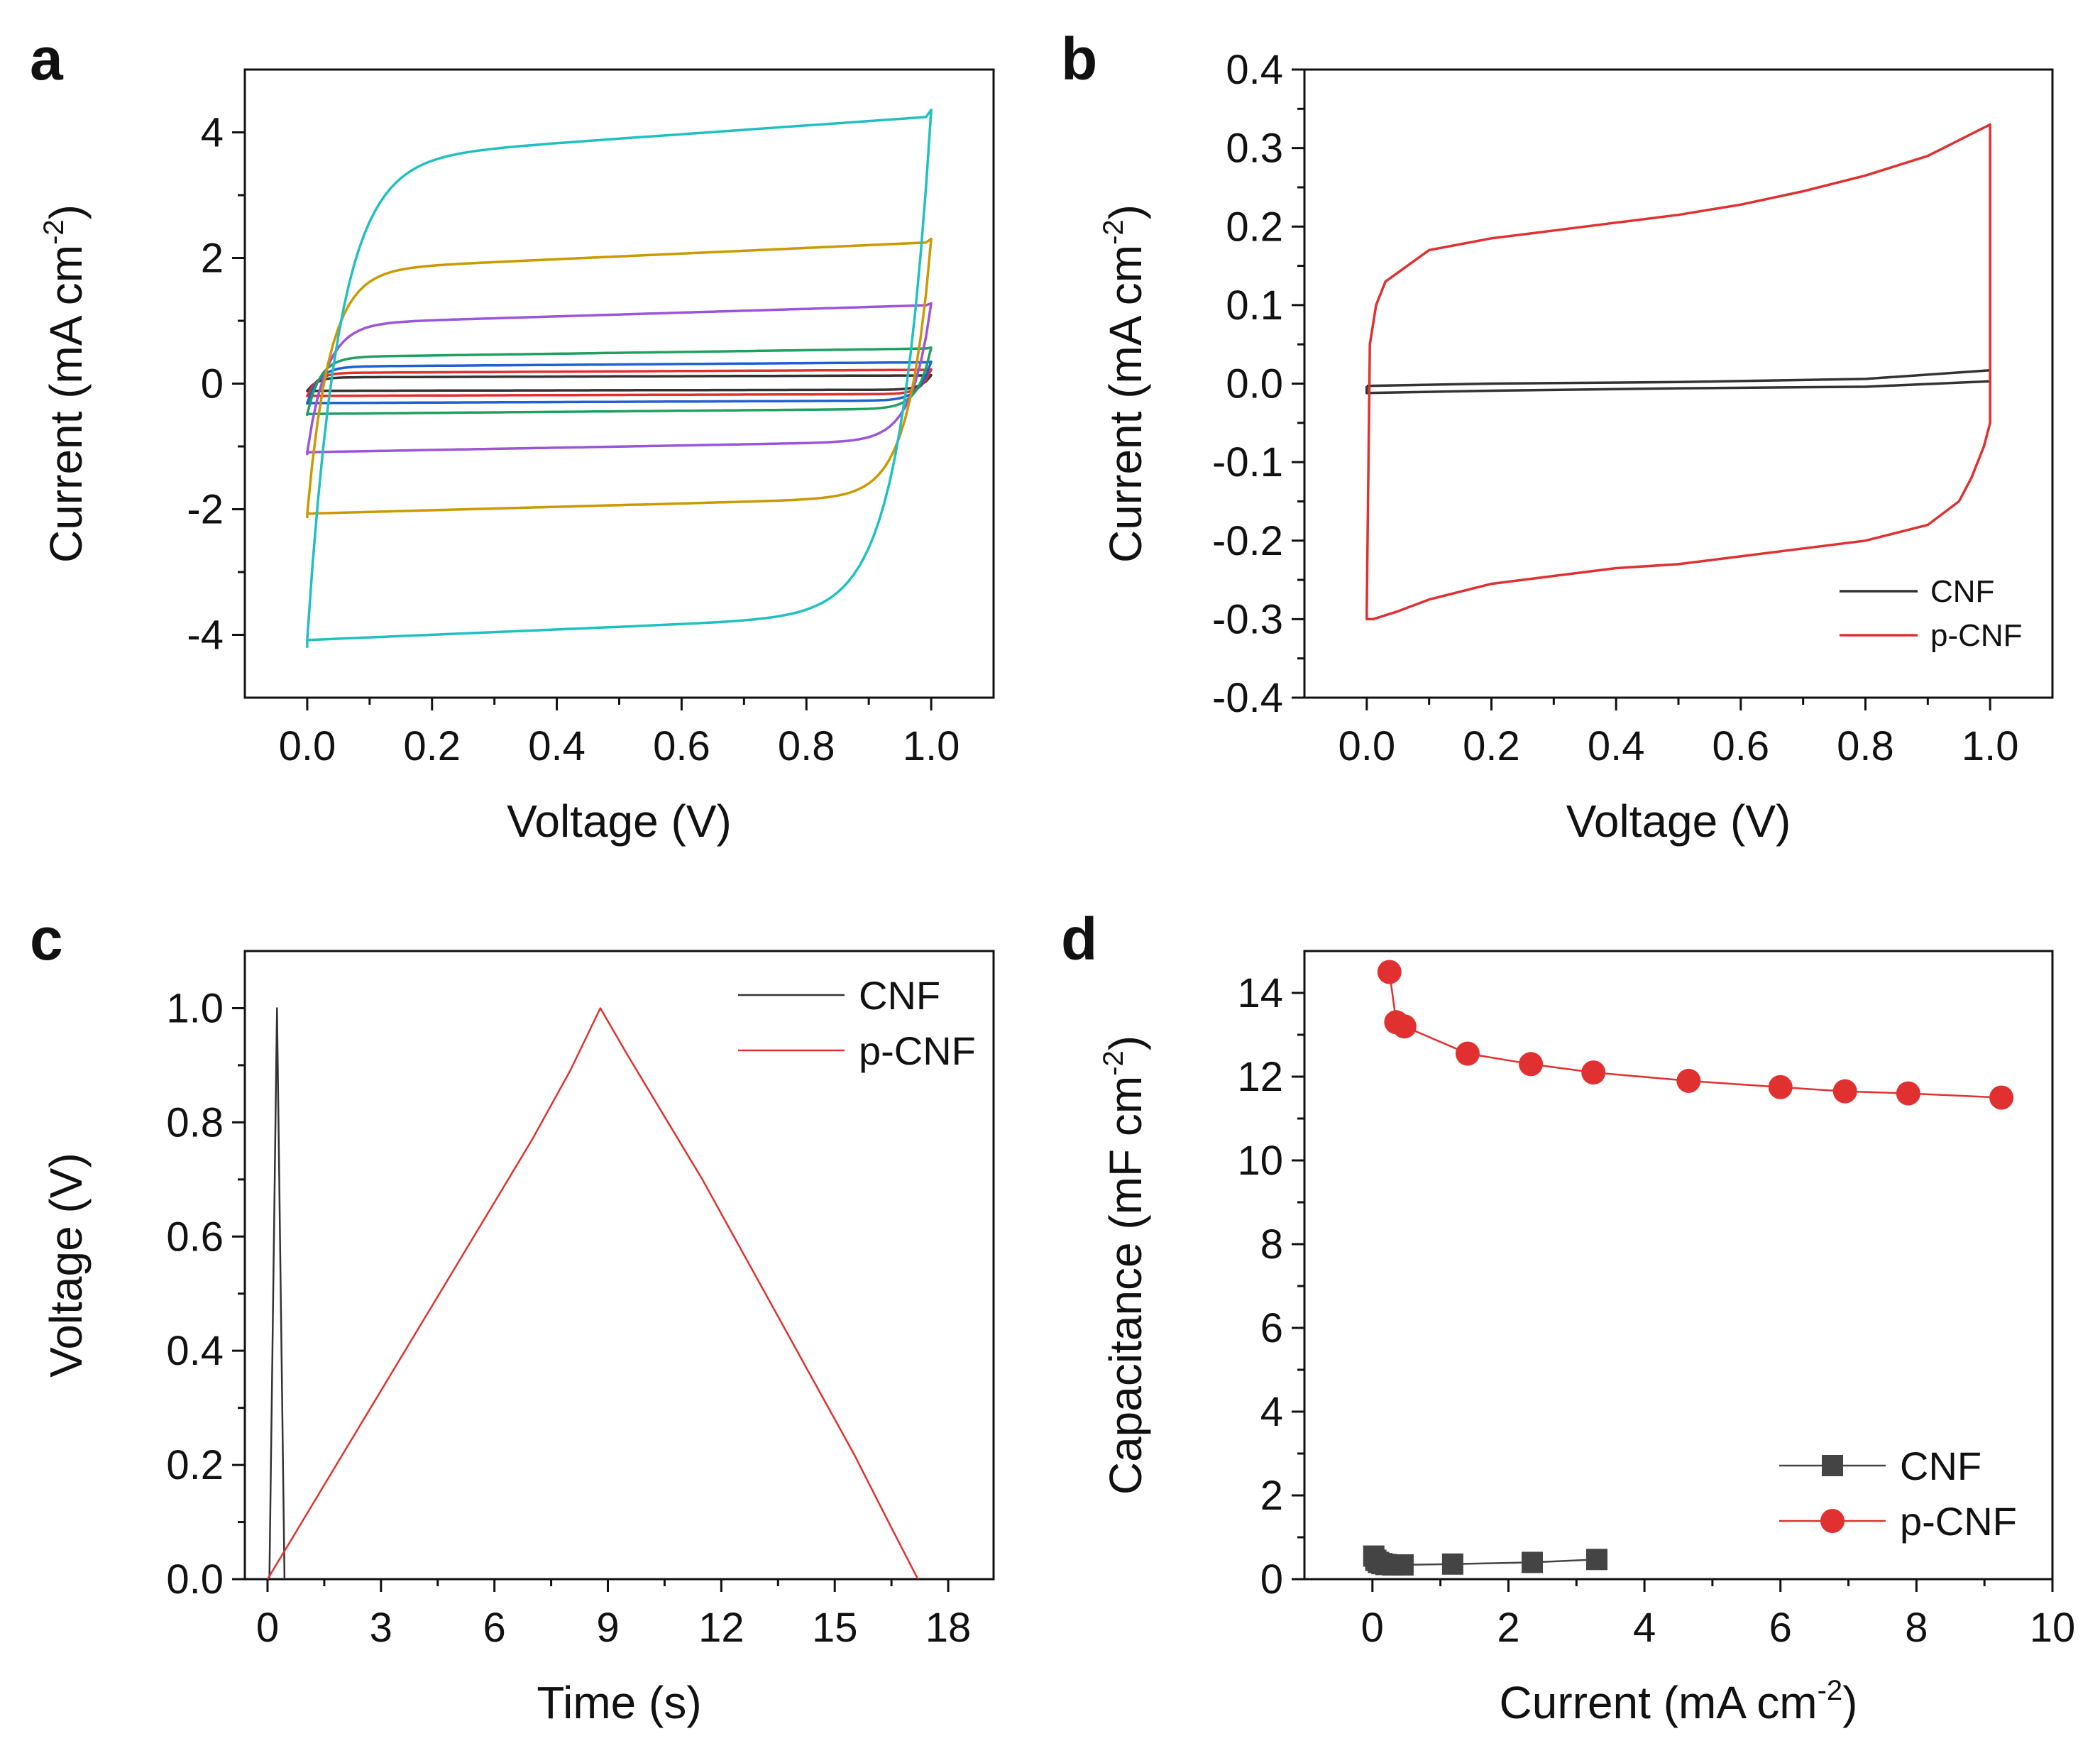 This screenshot has height=1758, width=2100. I want to click on x-axis-title-end: ), so click(1849, 1702).